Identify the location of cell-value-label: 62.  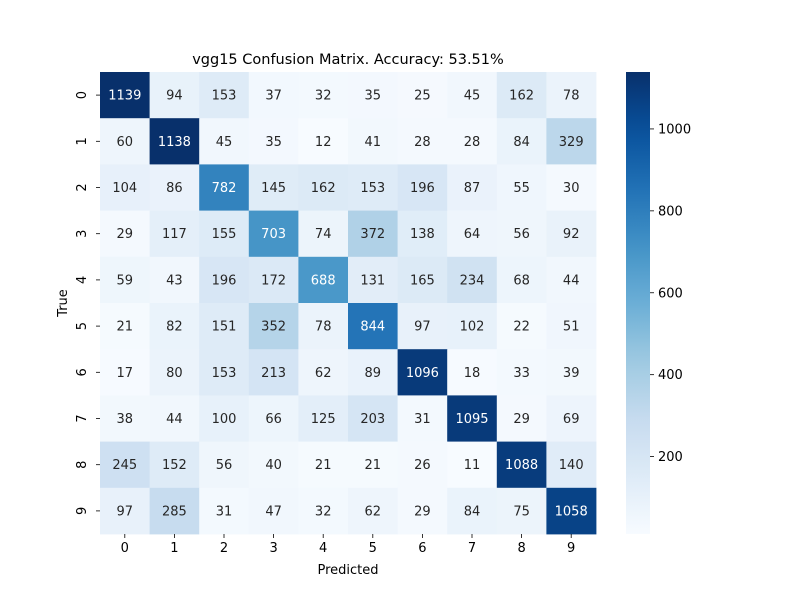
(373, 511).